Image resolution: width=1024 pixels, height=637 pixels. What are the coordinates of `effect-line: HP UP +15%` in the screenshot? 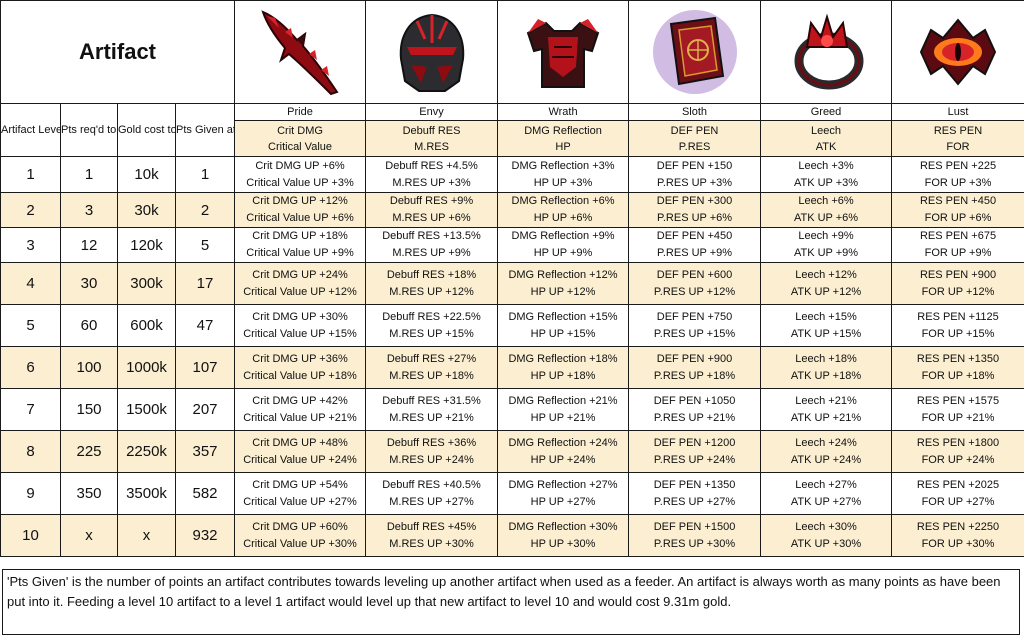 It's located at (563, 333).